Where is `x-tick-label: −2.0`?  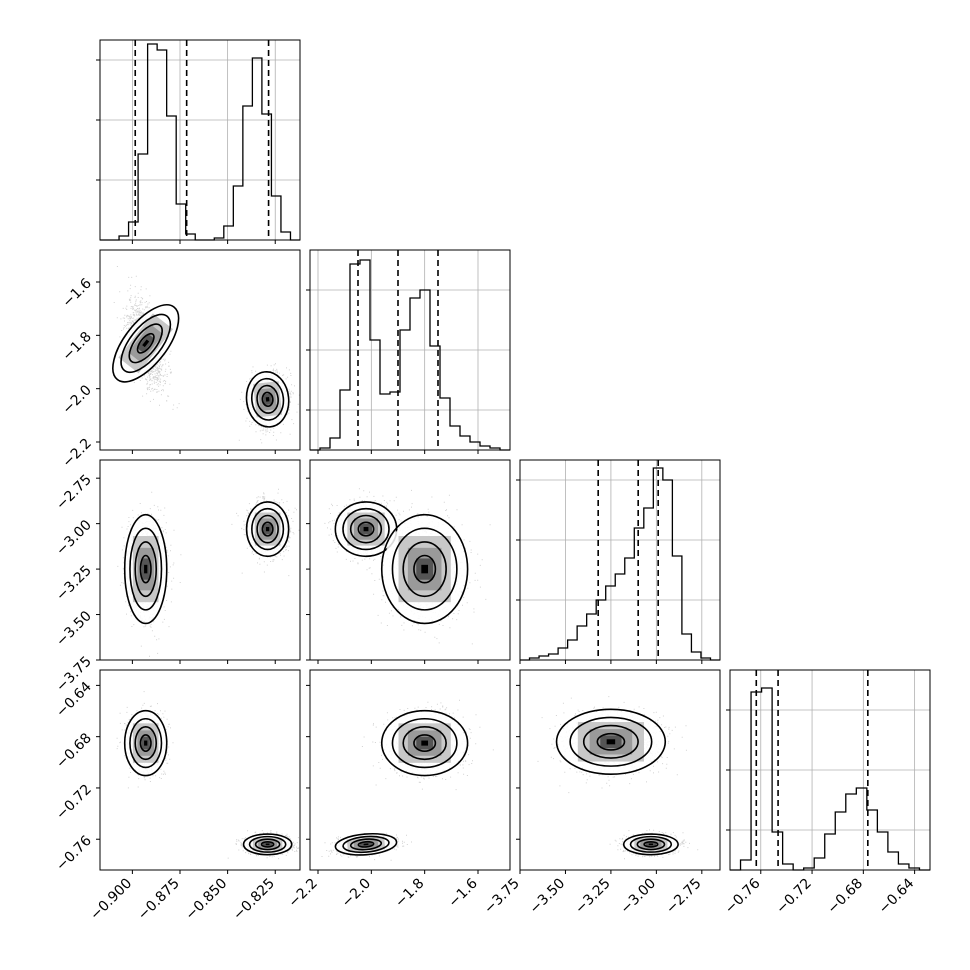
x-tick-label: −2.0 is located at coordinates (356, 893).